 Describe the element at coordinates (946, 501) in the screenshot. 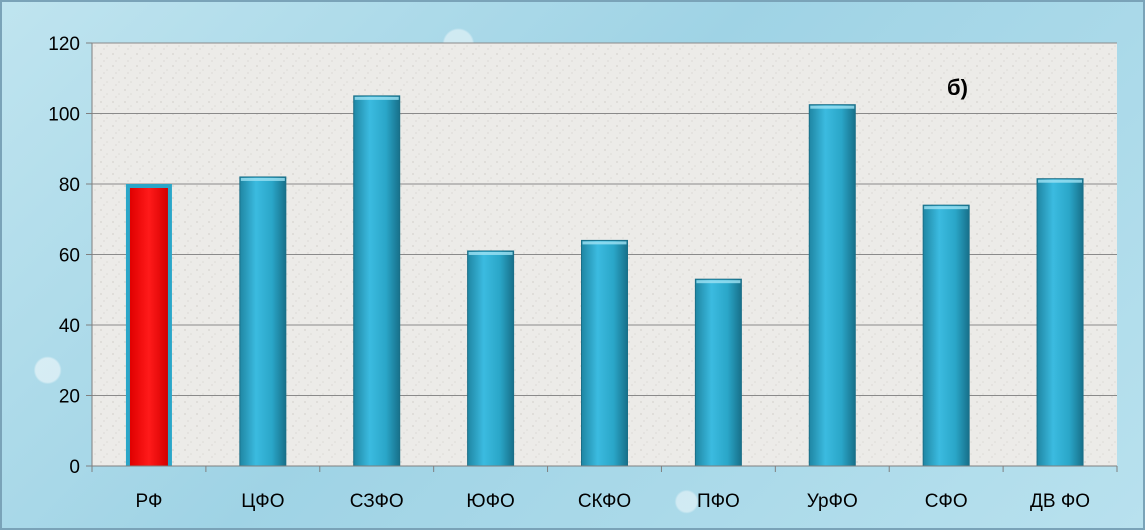

I see `x-tick-label: СФО` at that location.